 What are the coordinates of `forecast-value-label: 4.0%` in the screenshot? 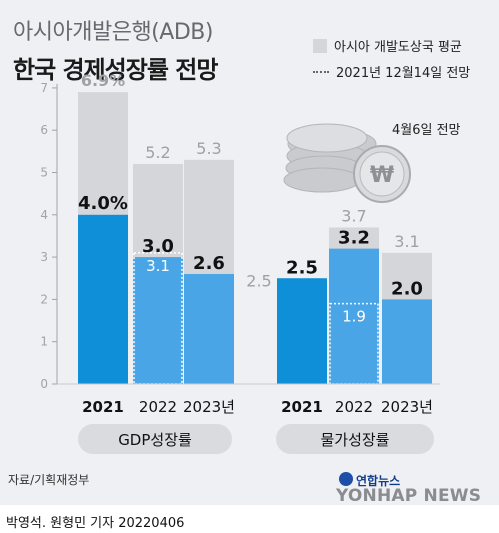 It's located at (103, 203).